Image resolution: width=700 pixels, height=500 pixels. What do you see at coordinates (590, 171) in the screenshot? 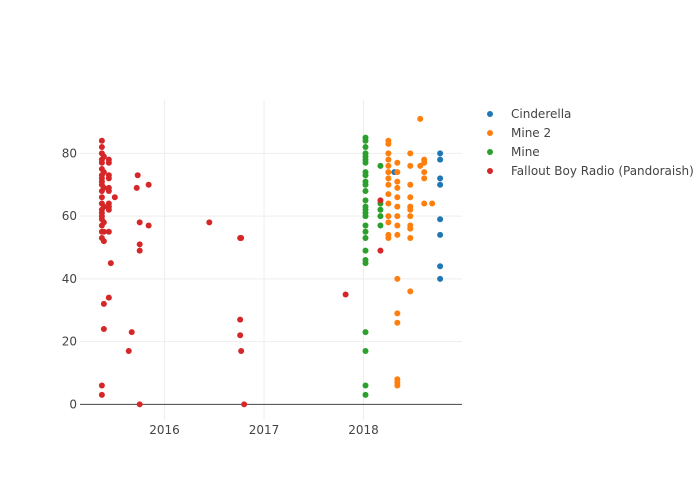
I see `legend-item: Fallout Boy Radio (Pandoraish)` at bounding box center [590, 171].